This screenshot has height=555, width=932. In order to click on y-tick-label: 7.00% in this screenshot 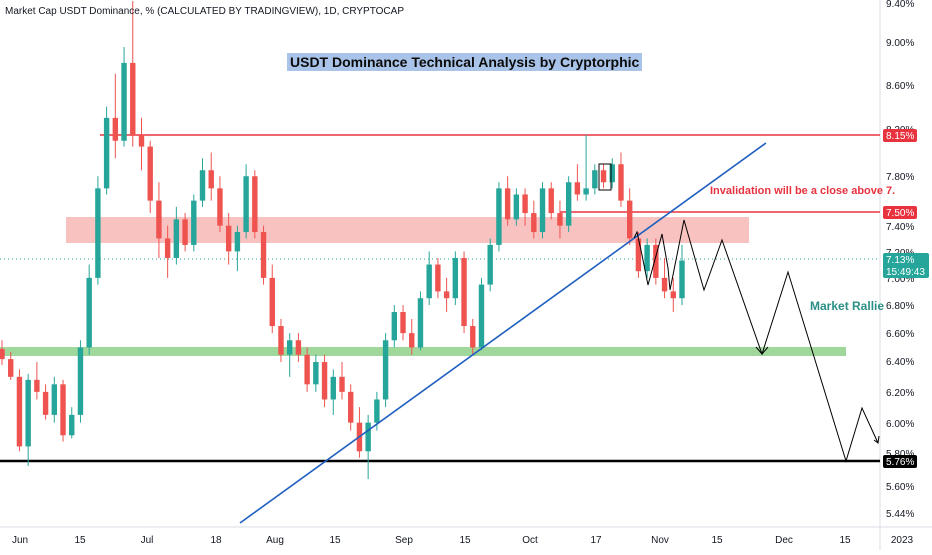, I will do `click(900, 279)`.